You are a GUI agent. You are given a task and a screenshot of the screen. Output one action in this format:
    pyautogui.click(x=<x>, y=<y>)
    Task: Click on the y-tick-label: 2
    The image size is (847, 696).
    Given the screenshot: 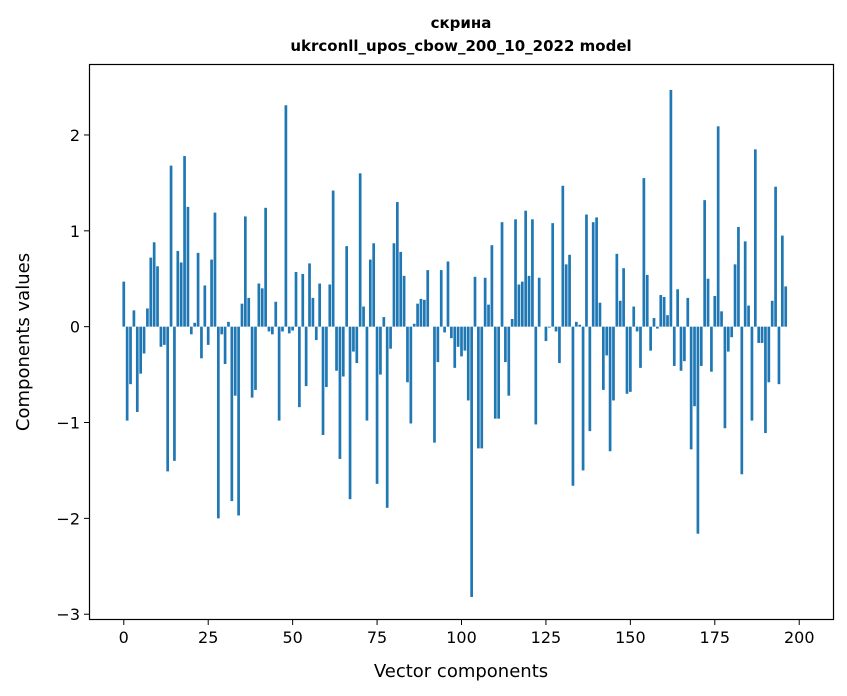 What is the action you would take?
    pyautogui.click(x=75, y=135)
    